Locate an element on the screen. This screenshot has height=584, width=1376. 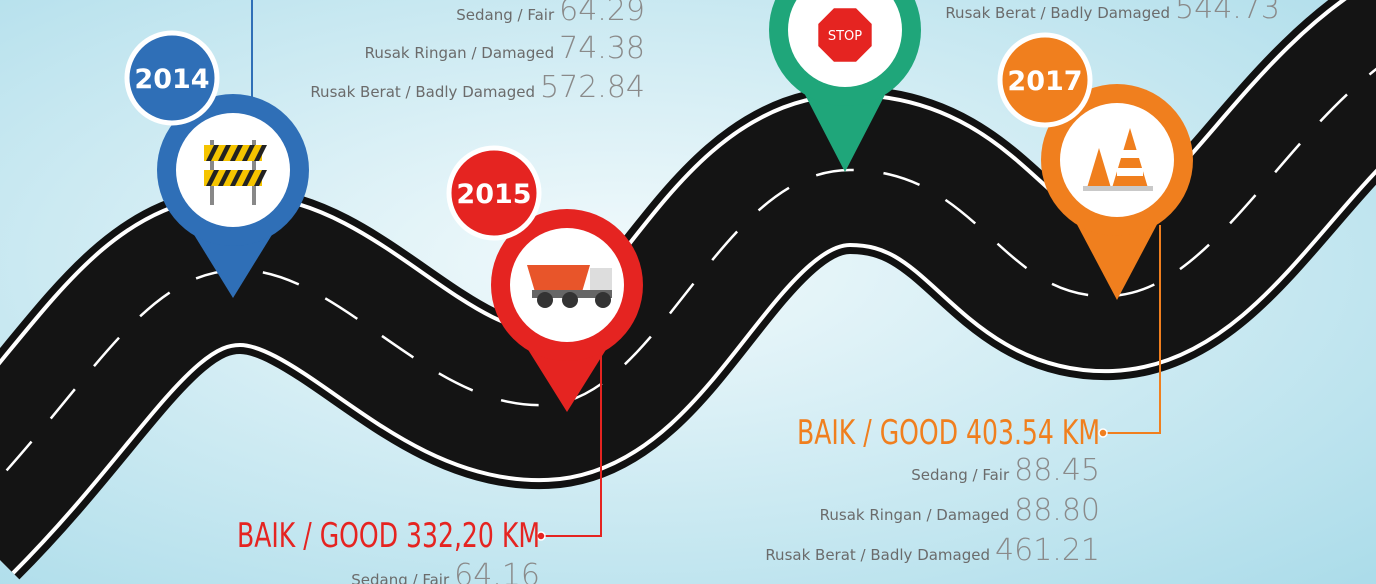
year-label: 2015 is located at coordinates (493, 194).